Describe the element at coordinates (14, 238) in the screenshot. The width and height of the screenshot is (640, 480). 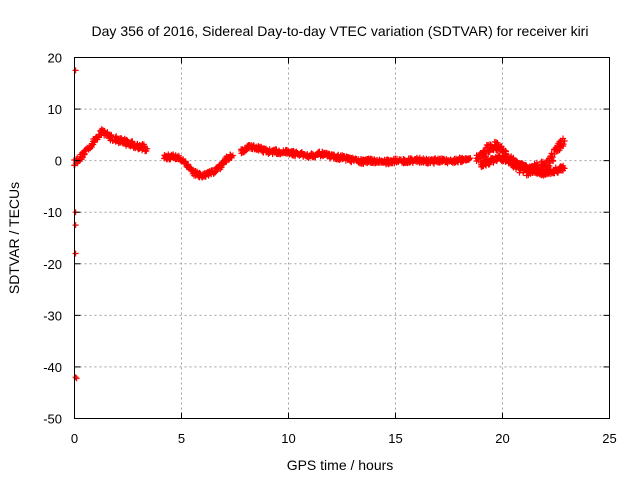
I see `y-axis-label: SDTVAR / TECUs` at that location.